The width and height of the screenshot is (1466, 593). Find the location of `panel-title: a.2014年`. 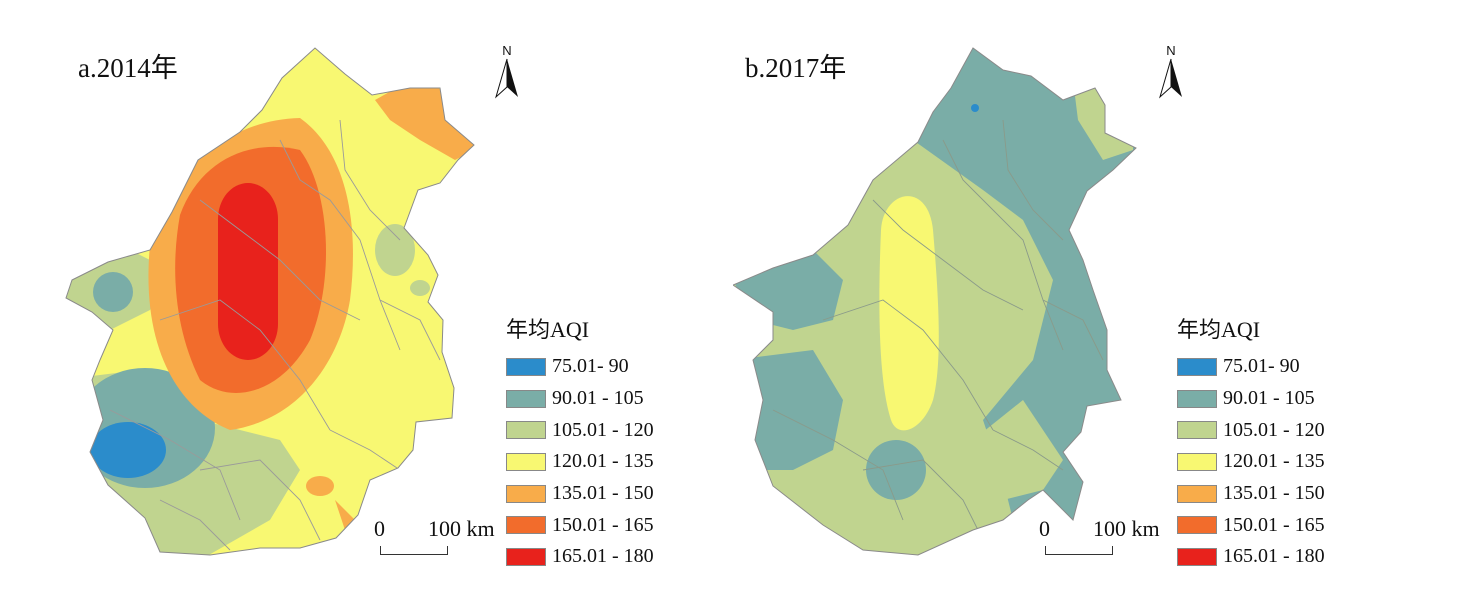

panel-title: a.2014年 is located at coordinates (128, 68).